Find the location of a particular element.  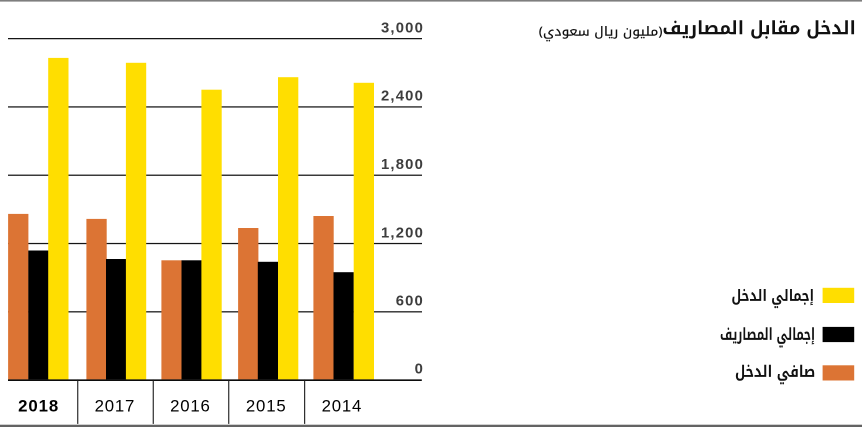

svg-text: 1,800 is located at coordinates (402, 165).